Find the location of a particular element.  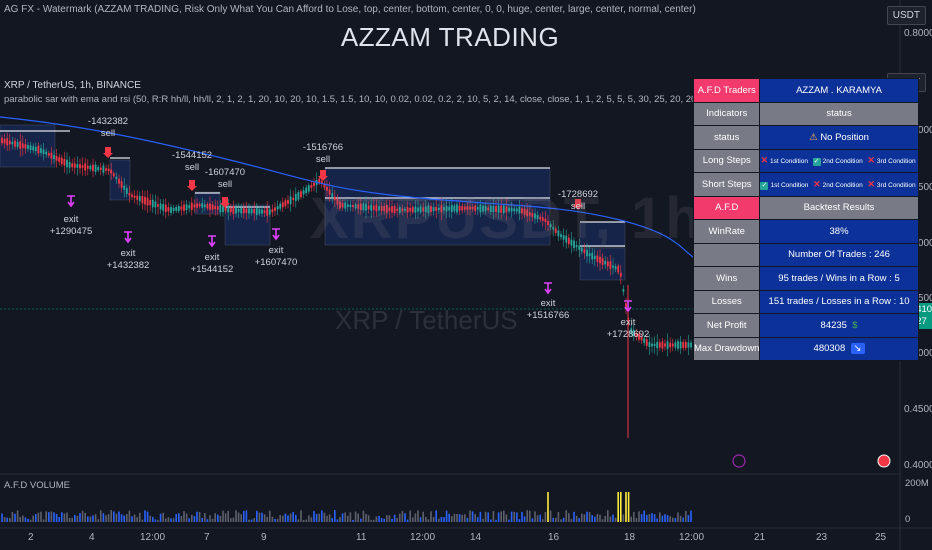

indicators-value: status is located at coordinates (839, 113).